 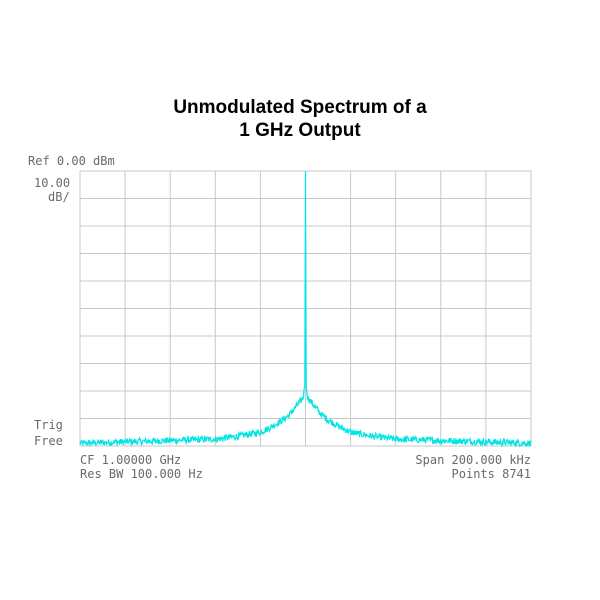 What do you see at coordinates (71, 161) in the screenshot?
I see `reference-level-label: Ref 0.00 dBm` at bounding box center [71, 161].